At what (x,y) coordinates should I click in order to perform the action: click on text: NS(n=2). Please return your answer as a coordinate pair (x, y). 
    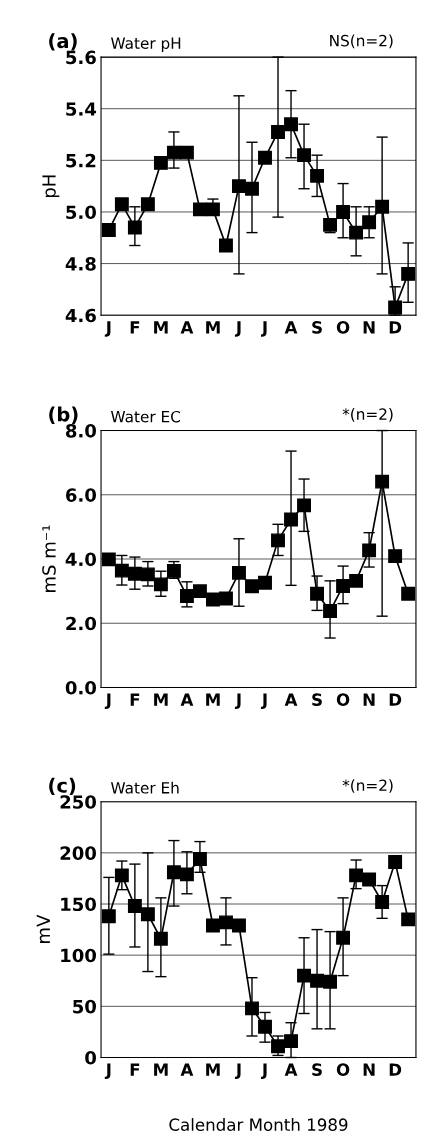
    Looking at the image, I should click on (361, 41).